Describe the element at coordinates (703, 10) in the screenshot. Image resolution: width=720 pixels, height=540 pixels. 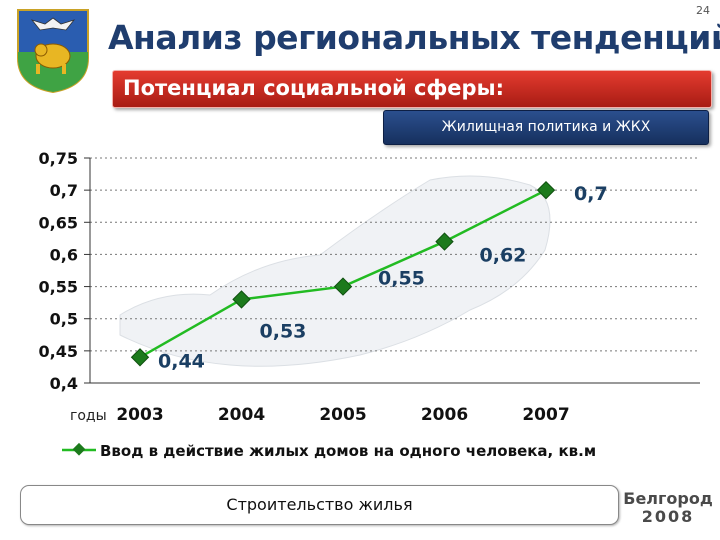
I see `slide-number: 24` at that location.